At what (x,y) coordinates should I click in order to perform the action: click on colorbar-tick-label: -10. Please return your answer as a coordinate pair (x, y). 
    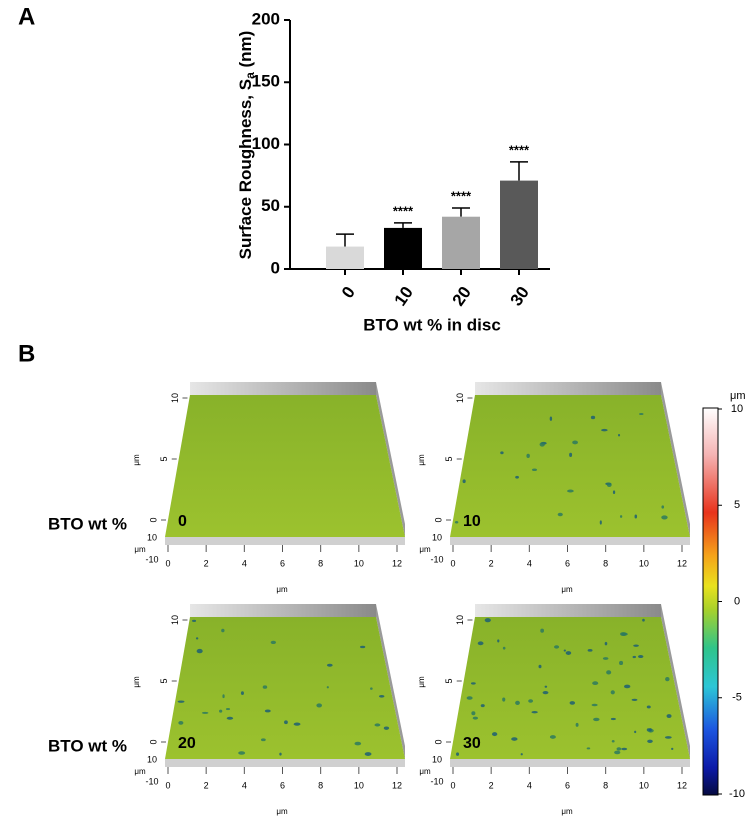
    Looking at the image, I should click on (737, 794).